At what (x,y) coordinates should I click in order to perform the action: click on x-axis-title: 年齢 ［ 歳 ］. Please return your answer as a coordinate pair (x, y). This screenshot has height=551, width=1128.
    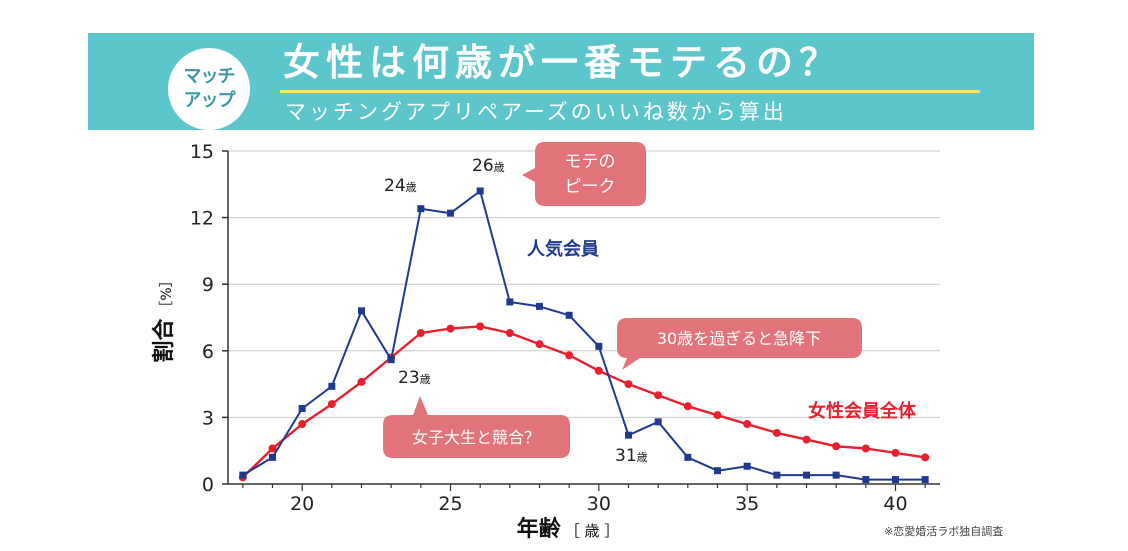
    Looking at the image, I should click on (568, 529).